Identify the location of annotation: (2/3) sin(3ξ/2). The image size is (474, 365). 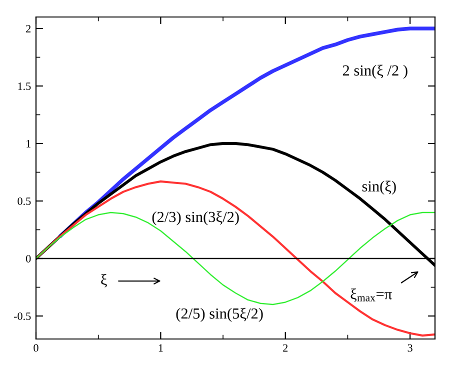
(195, 218).